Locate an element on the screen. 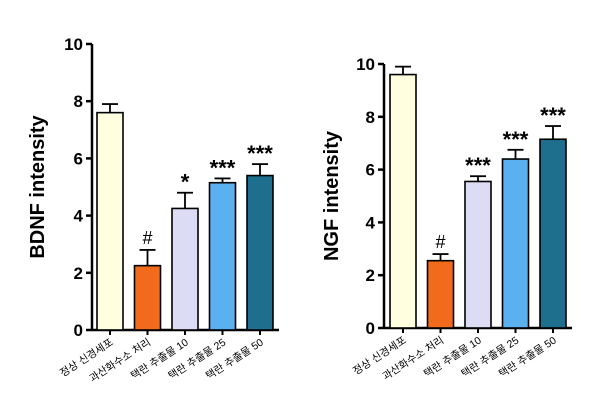  ngf-y-tick-label: 4 is located at coordinates (371, 222).